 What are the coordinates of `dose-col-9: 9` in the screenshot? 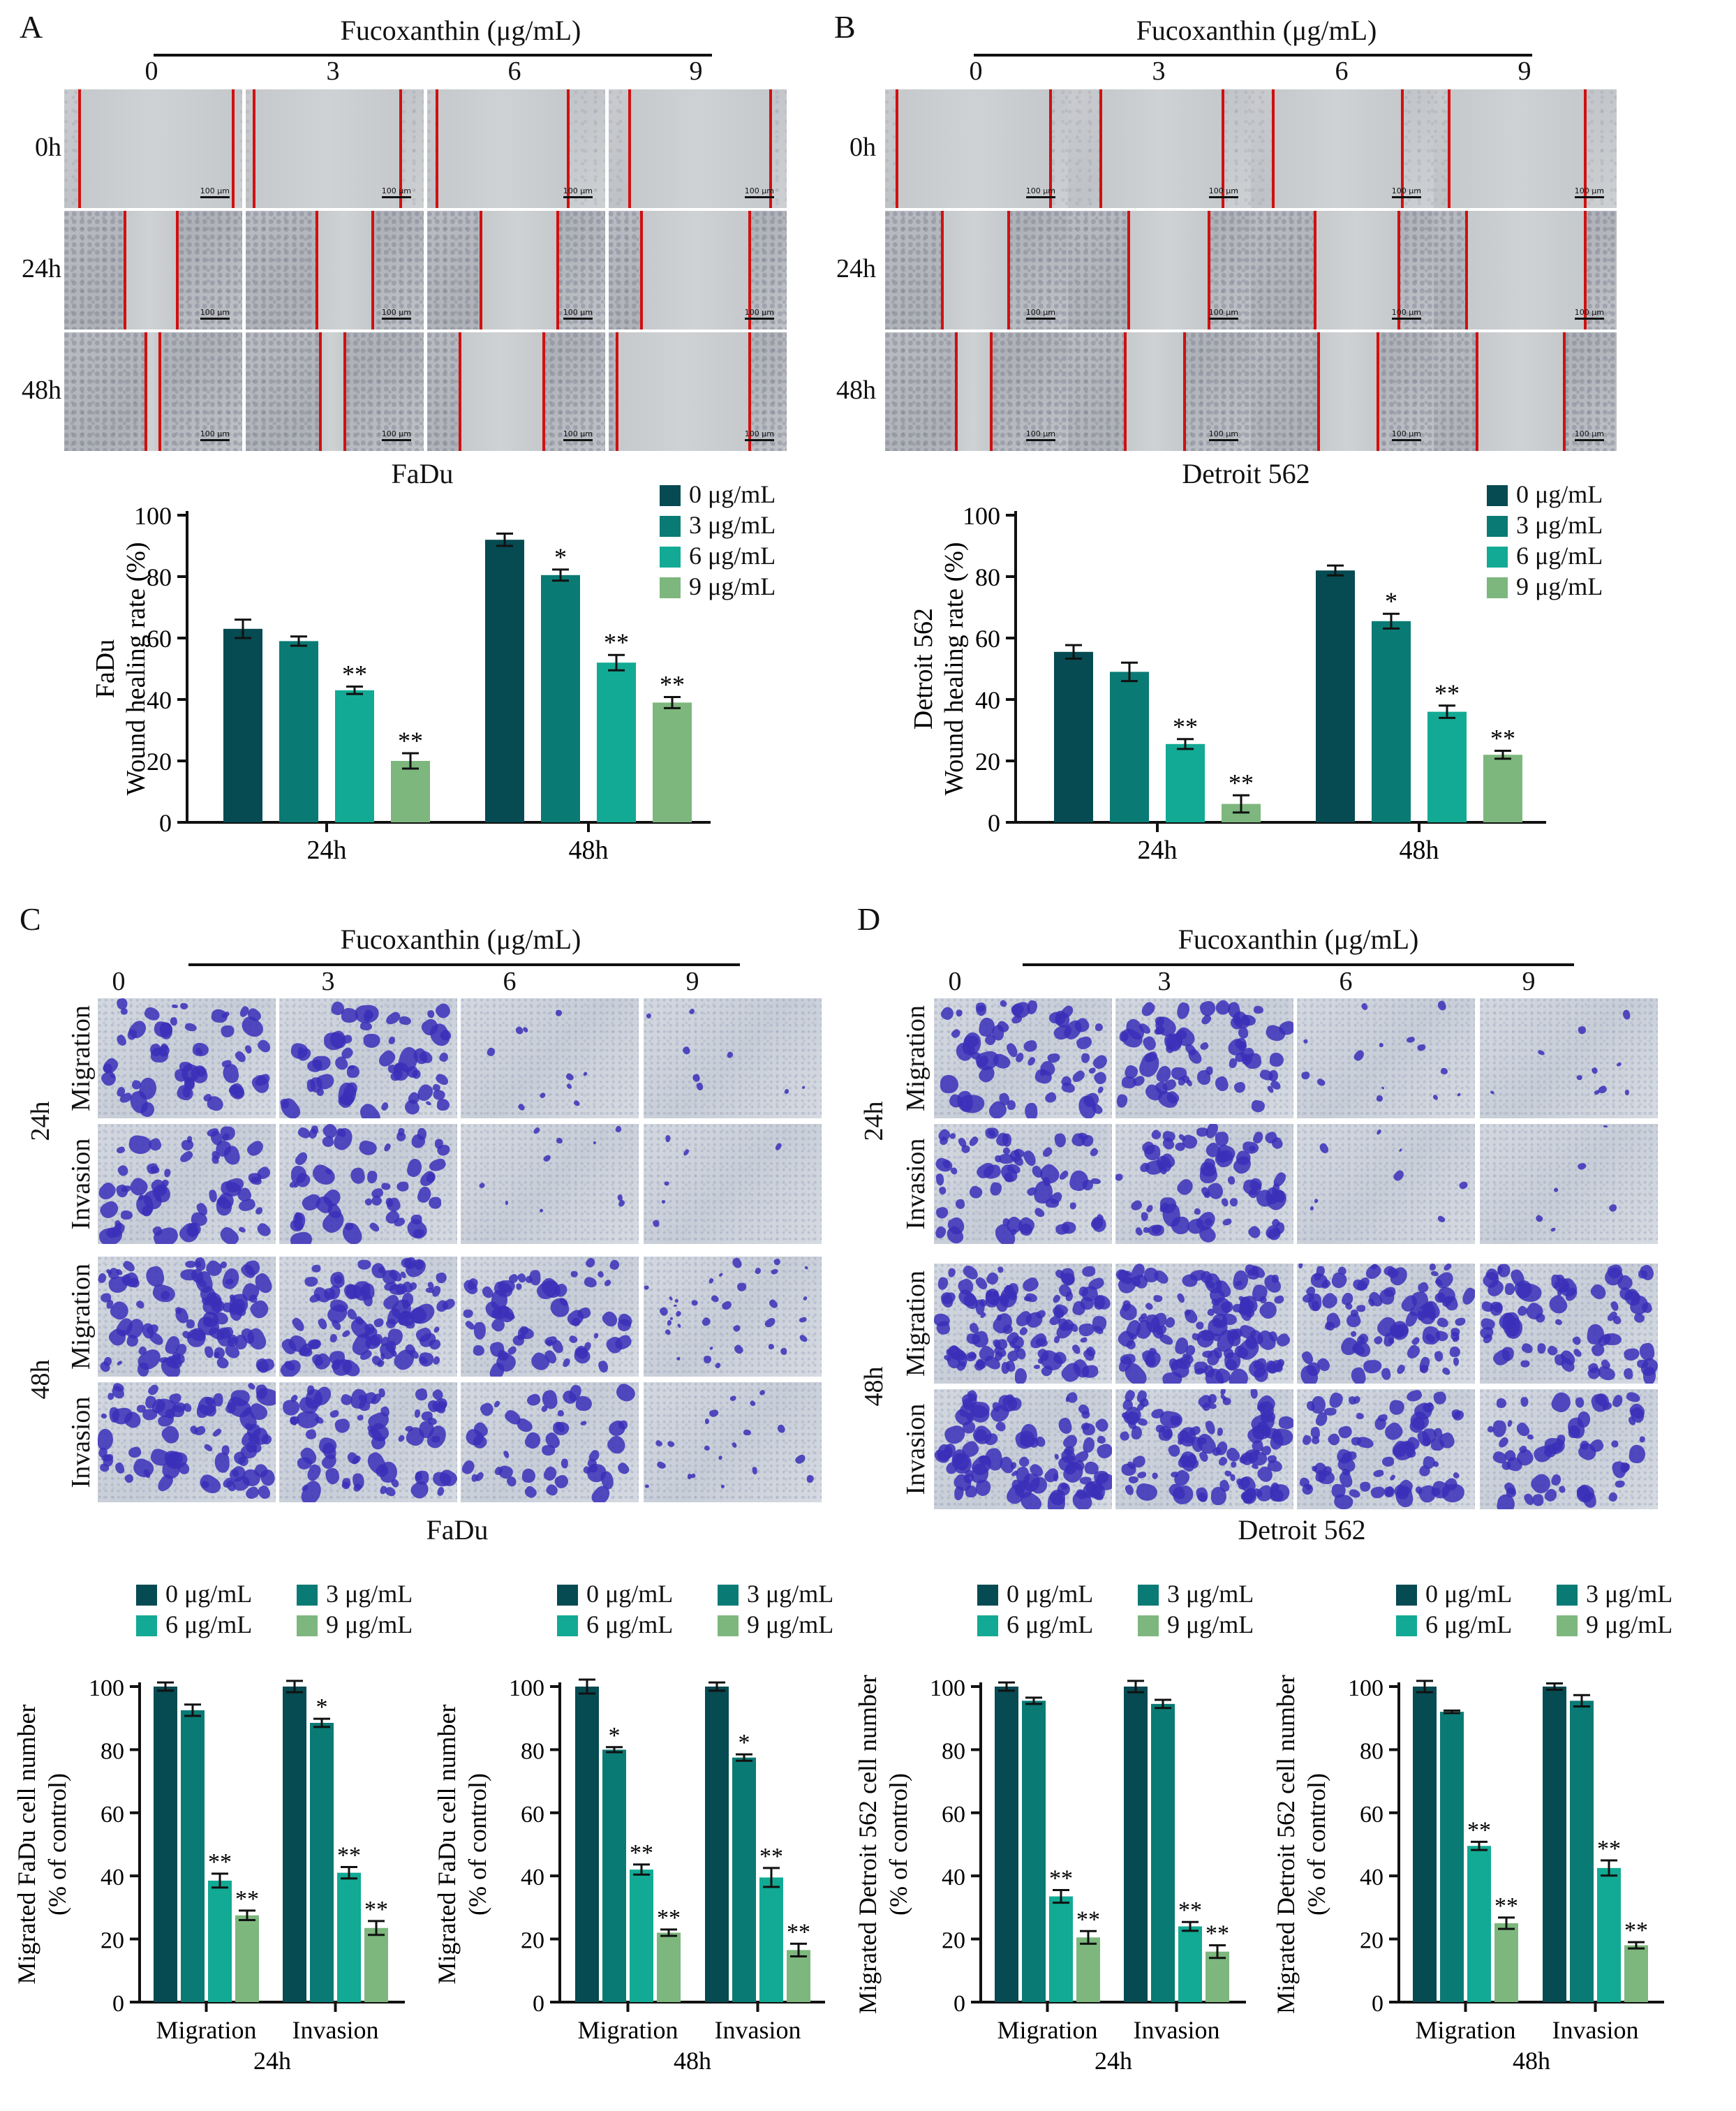 It's located at (692, 981).